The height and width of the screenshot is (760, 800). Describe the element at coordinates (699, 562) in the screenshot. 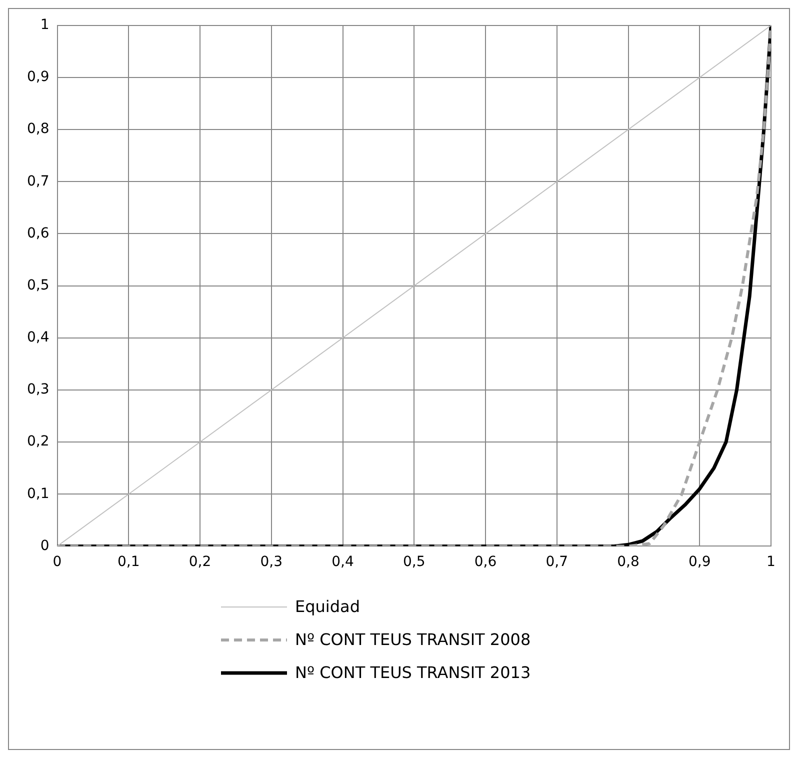

I see `x-tick-label: 0,9` at that location.